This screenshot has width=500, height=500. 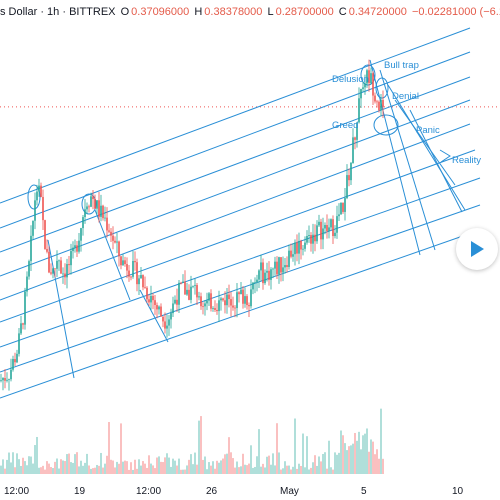 I want to click on close-value: 0.34720000, so click(x=377, y=12).